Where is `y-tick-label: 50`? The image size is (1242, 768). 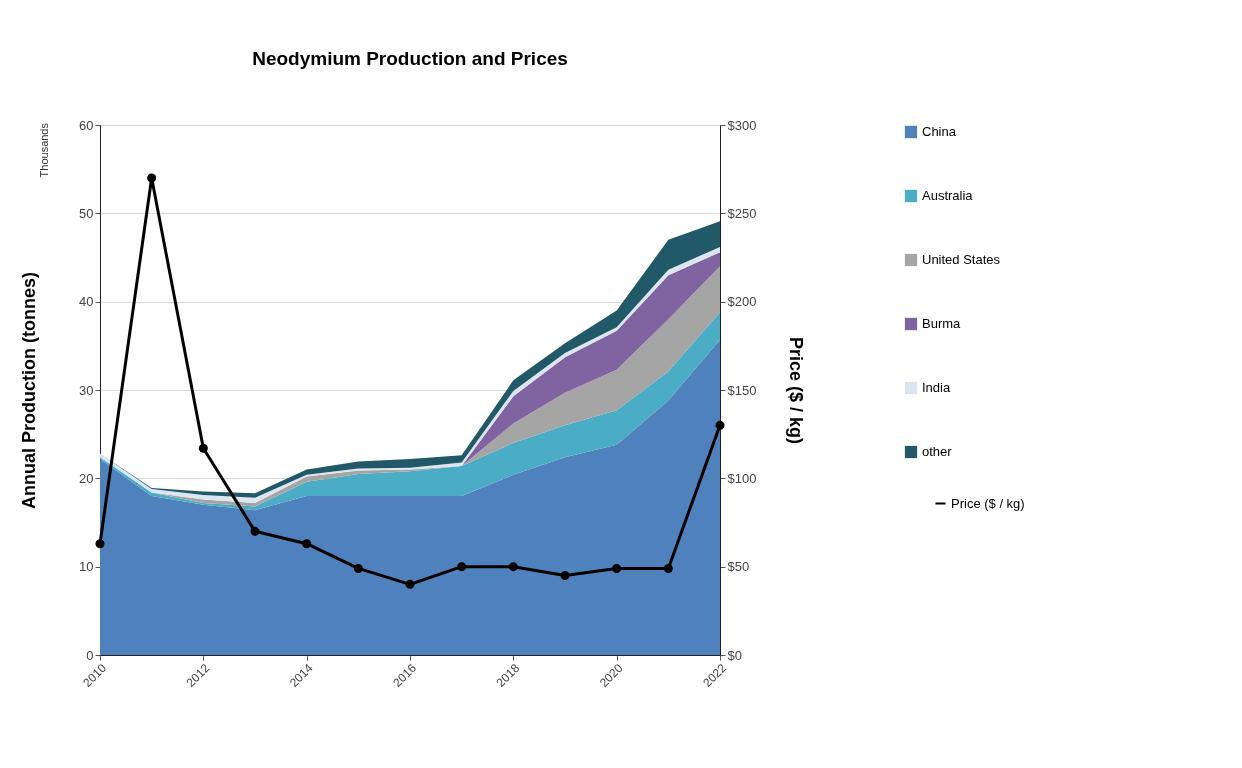
y-tick-label: 50 is located at coordinates (86, 213).